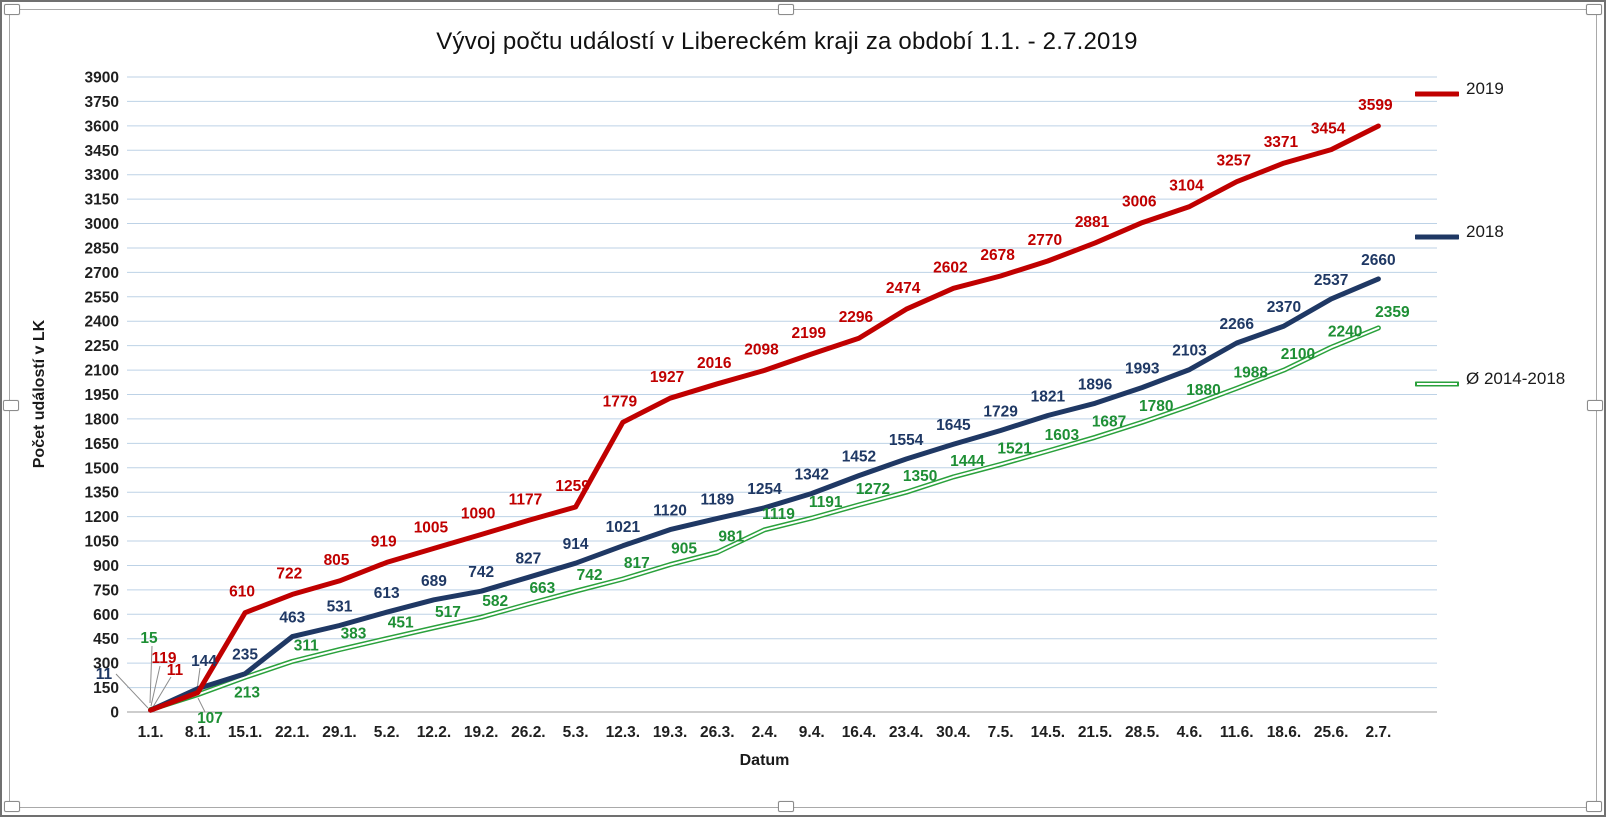  What do you see at coordinates (859, 732) in the screenshot?
I see `x-tick-label: 16.4.` at bounding box center [859, 732].